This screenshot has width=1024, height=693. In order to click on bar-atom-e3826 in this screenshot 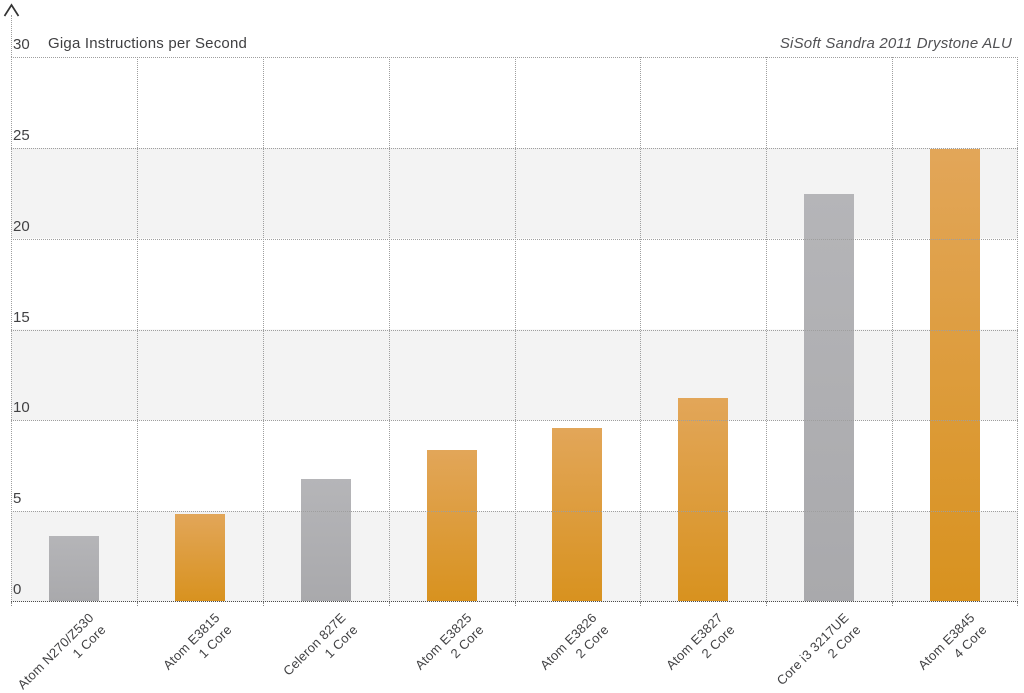, I will do `click(577, 514)`.